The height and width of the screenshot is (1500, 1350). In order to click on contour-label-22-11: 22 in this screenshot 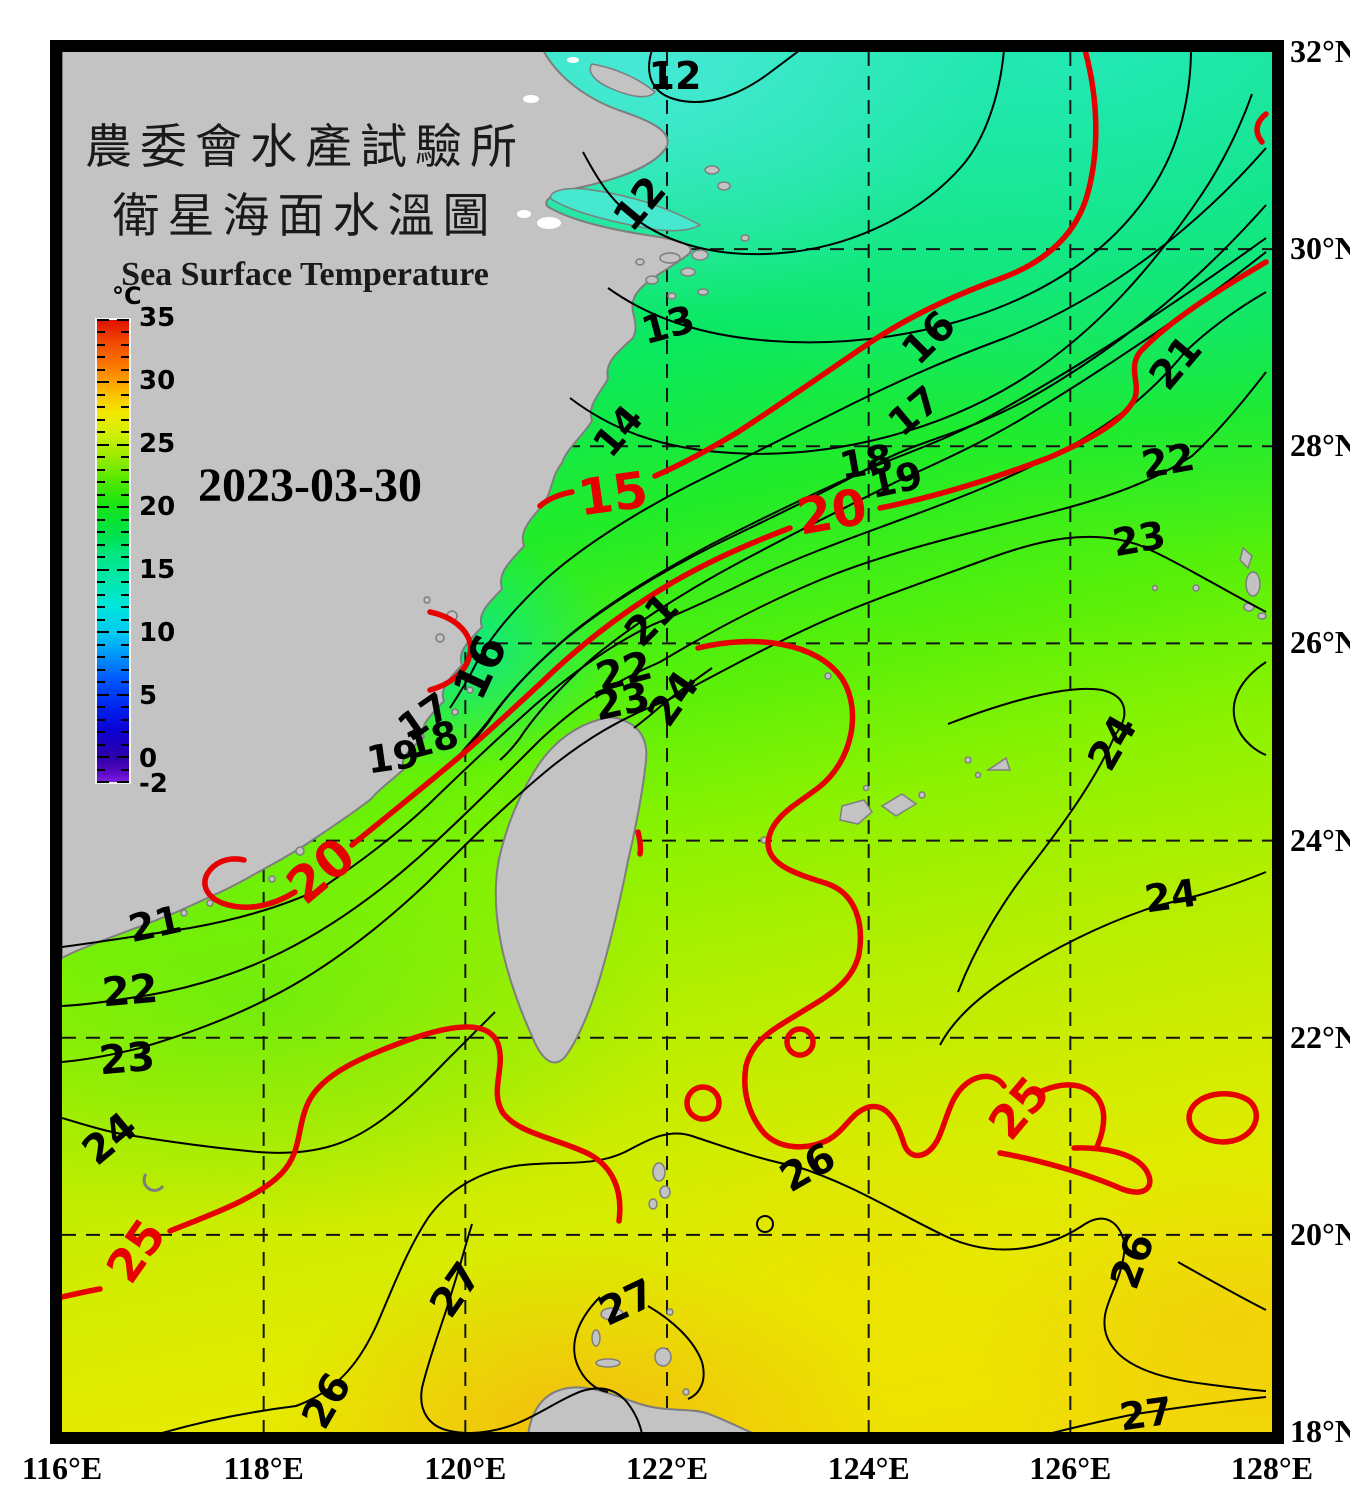, I will do `click(1168, 461)`.